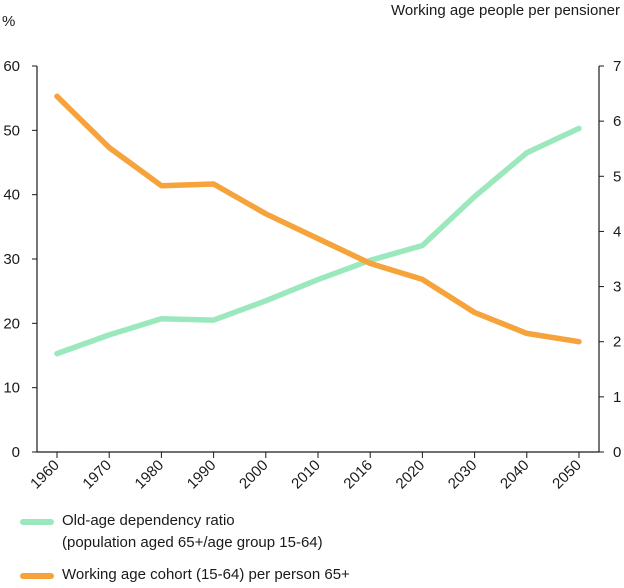  What do you see at coordinates (37, 522) in the screenshot?
I see `legend-swatch-dependency-ratio` at bounding box center [37, 522].